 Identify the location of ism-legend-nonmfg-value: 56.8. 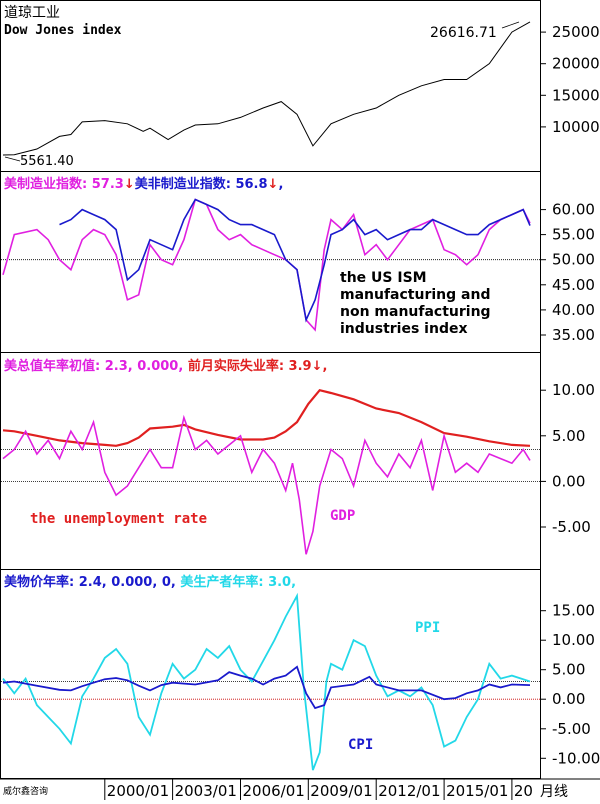
(251, 184).